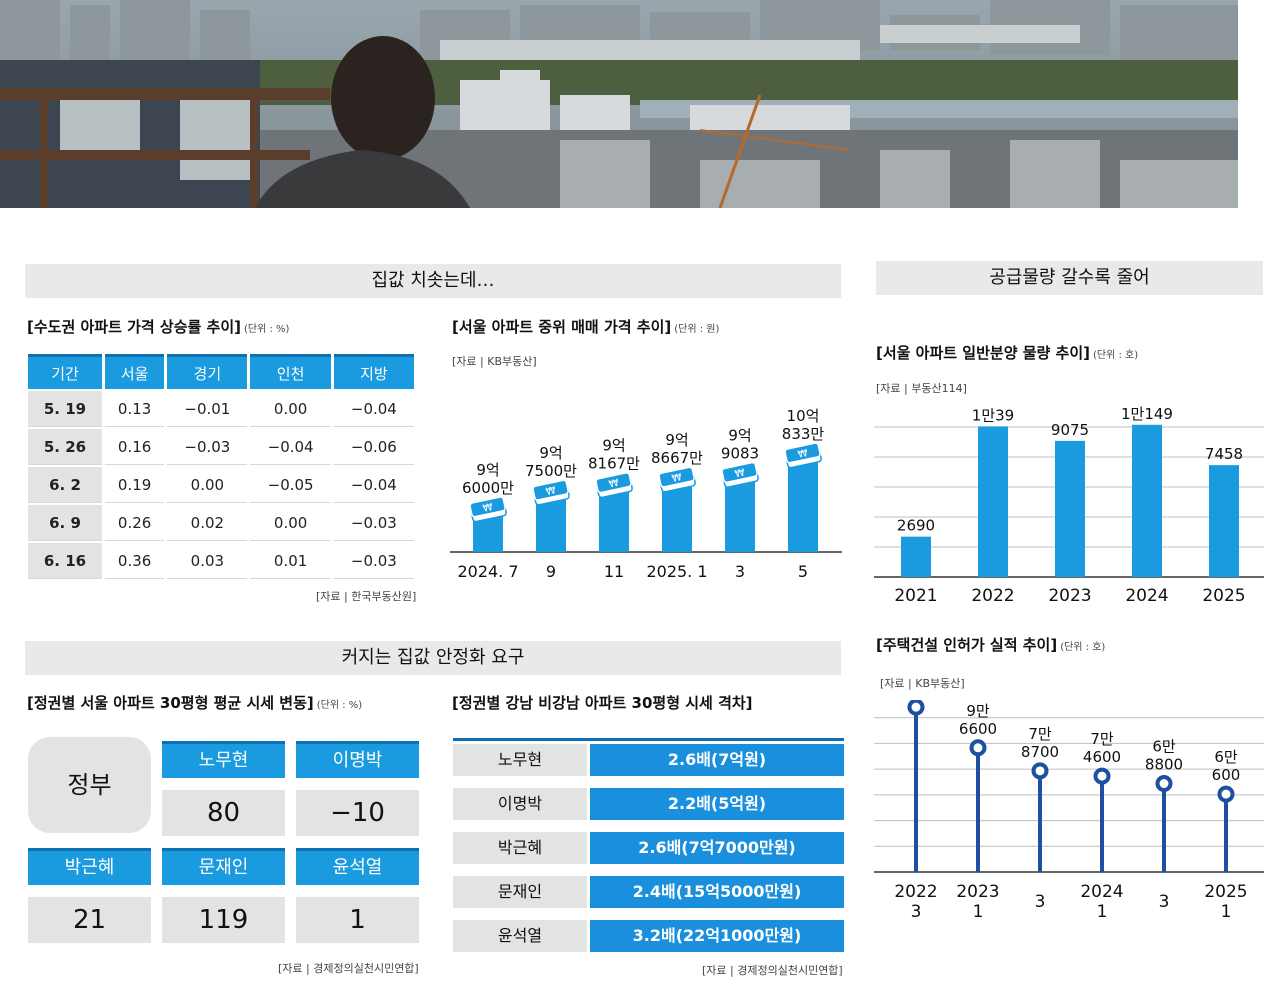 The height and width of the screenshot is (1003, 1284). Describe the element at coordinates (520, 804) in the screenshot. I see `gap-name: 이명박` at that location.